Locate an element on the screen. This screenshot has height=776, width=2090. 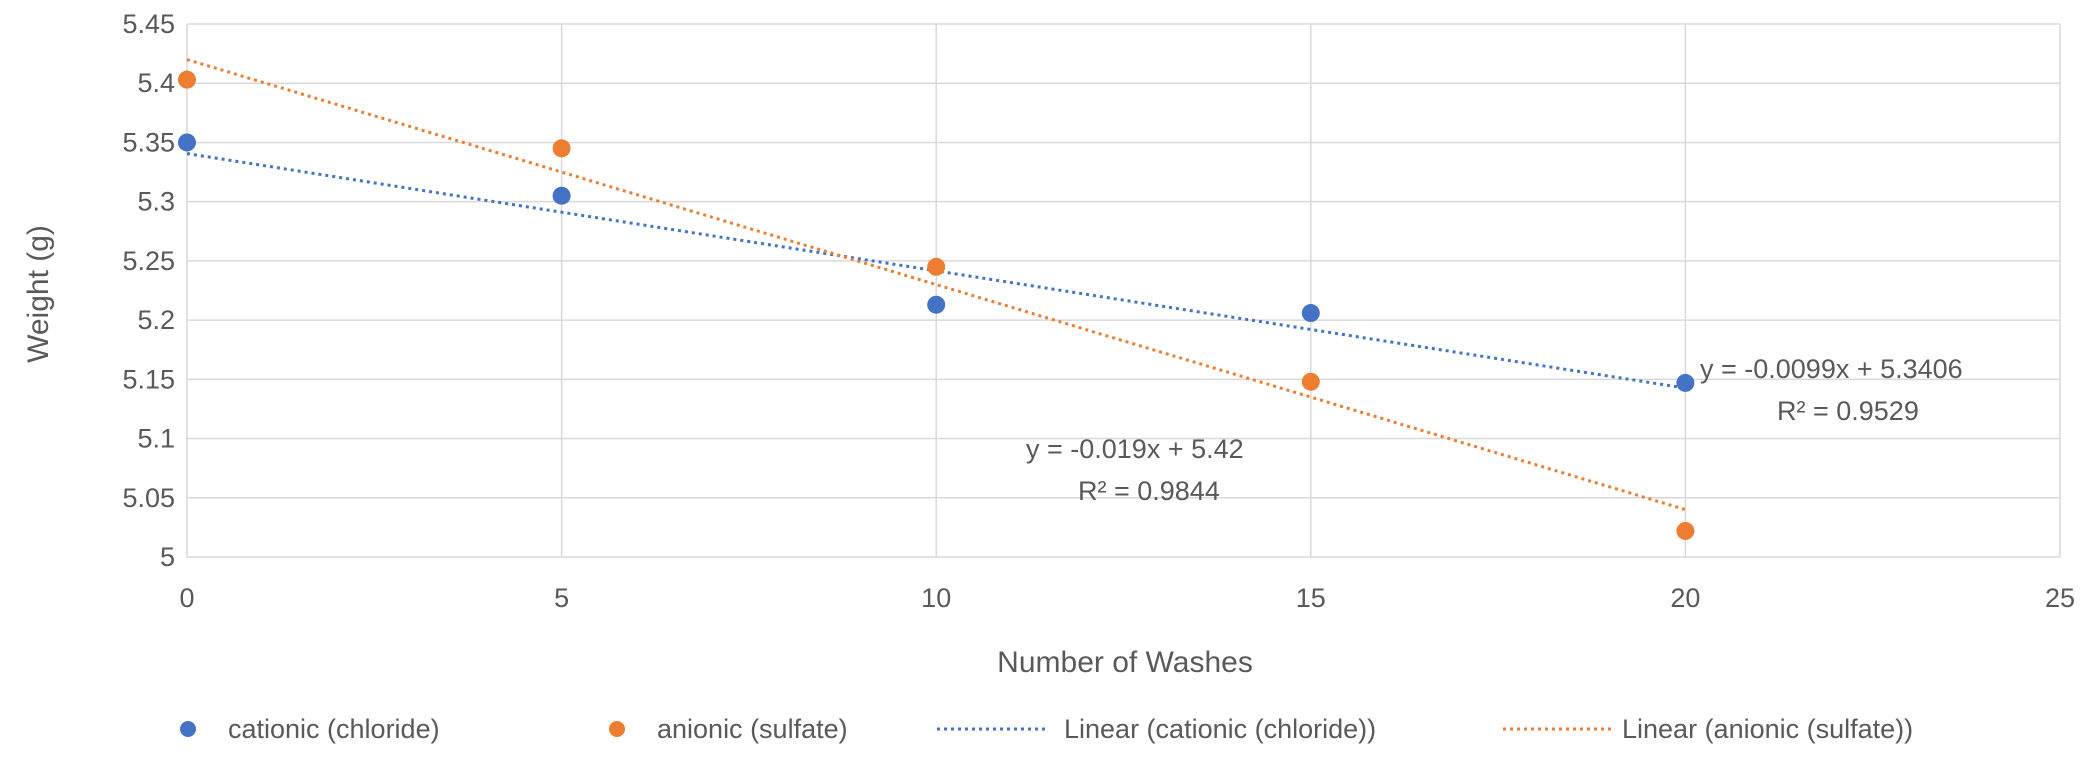
y-tick-label-7: 5.35 is located at coordinates (148, 142).